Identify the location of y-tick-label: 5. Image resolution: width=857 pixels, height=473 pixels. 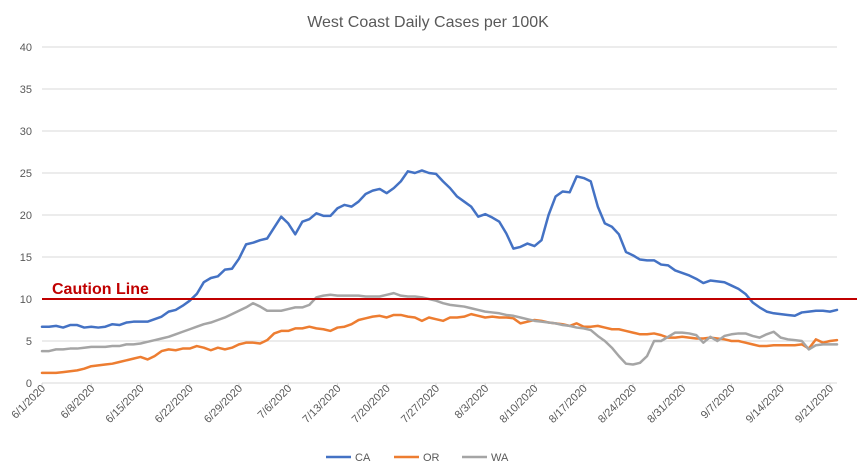
(29, 342).